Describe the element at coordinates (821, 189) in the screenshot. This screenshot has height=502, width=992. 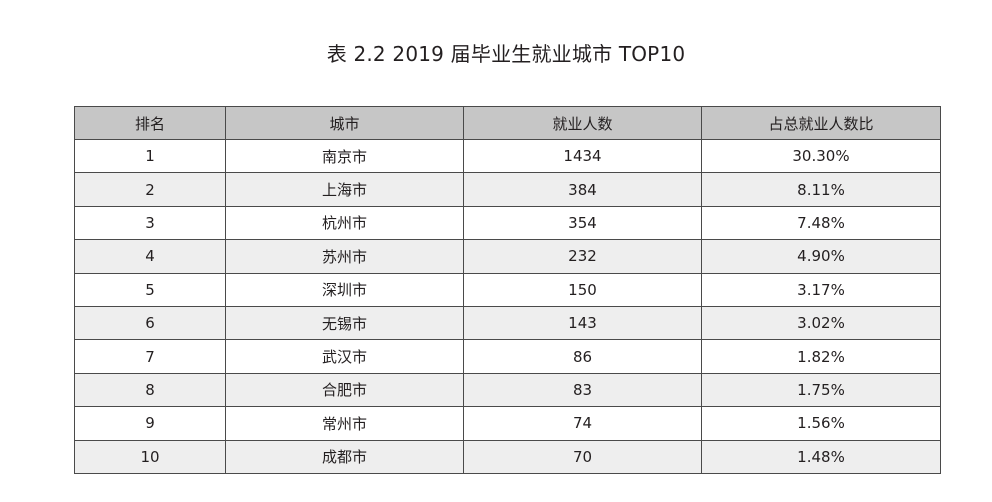
I see `cell-employment-share: 8.11%` at that location.